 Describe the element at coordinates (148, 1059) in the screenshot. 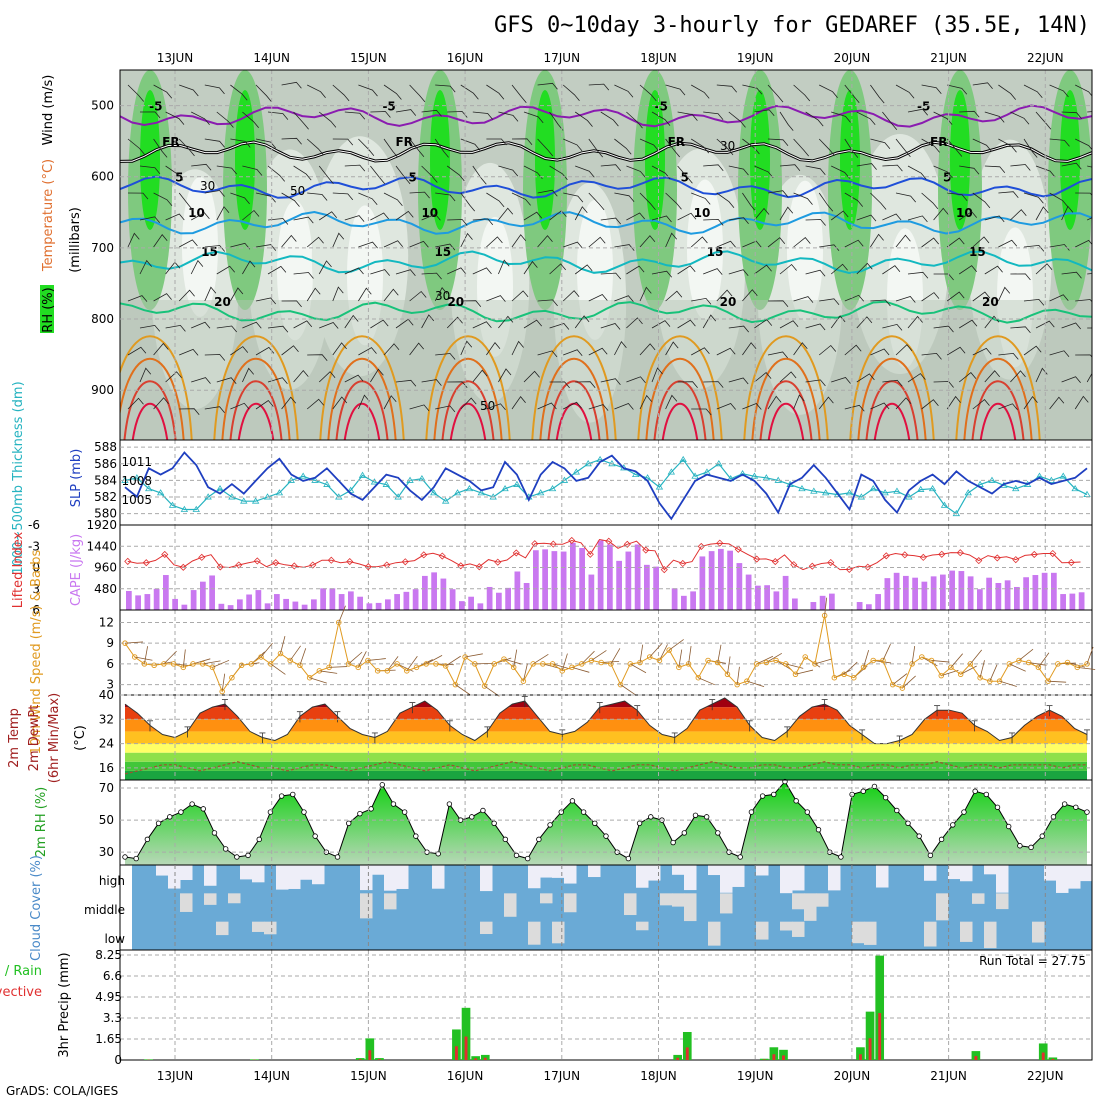

I see `precip-total-bar` at that location.